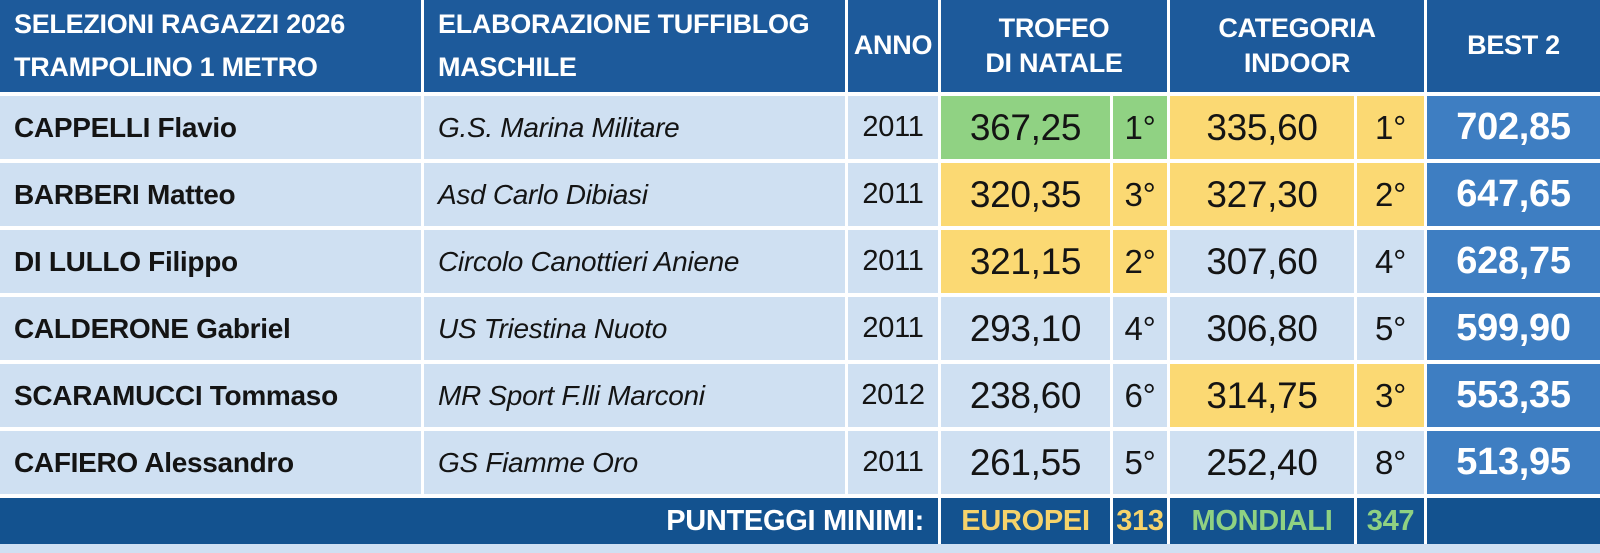 This screenshot has width=1600, height=553. I want to click on categoria-score-cell: 306,80, so click(1262, 328).